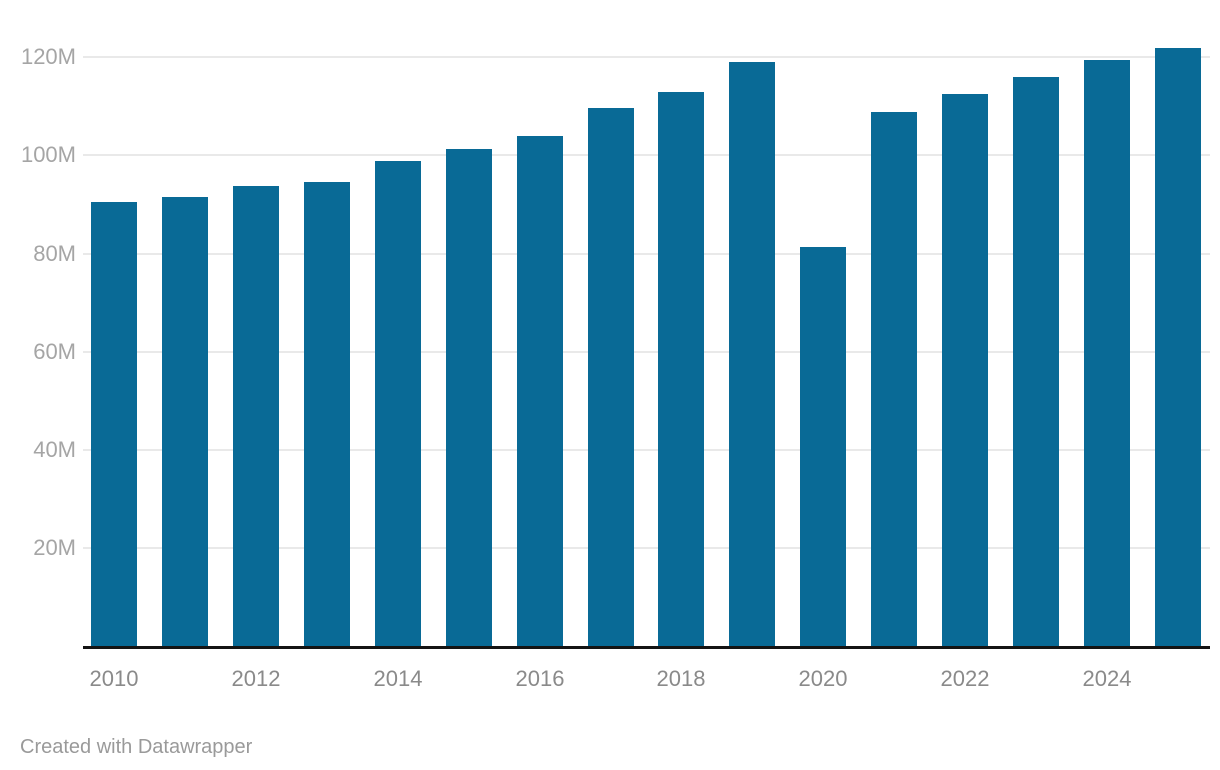 The image size is (1220, 770). I want to click on y-gridline-40M, so click(646, 450).